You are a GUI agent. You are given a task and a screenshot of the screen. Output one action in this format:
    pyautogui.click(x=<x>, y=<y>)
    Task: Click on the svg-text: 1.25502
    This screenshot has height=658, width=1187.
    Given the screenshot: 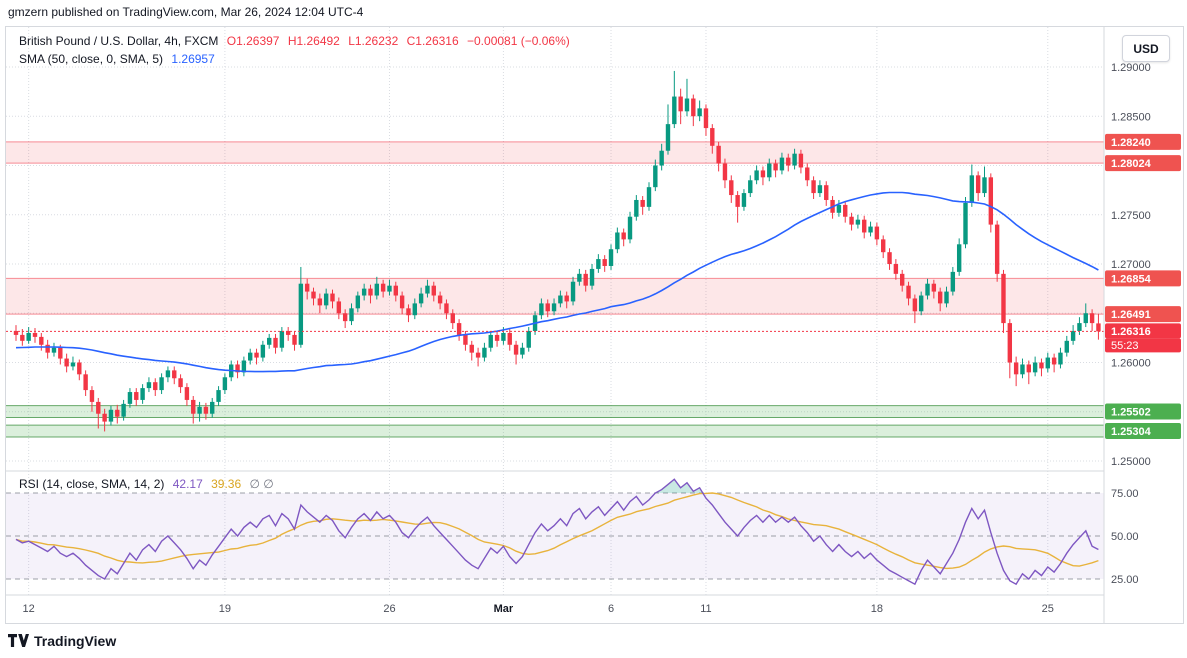 What is the action you would take?
    pyautogui.click(x=1131, y=413)
    